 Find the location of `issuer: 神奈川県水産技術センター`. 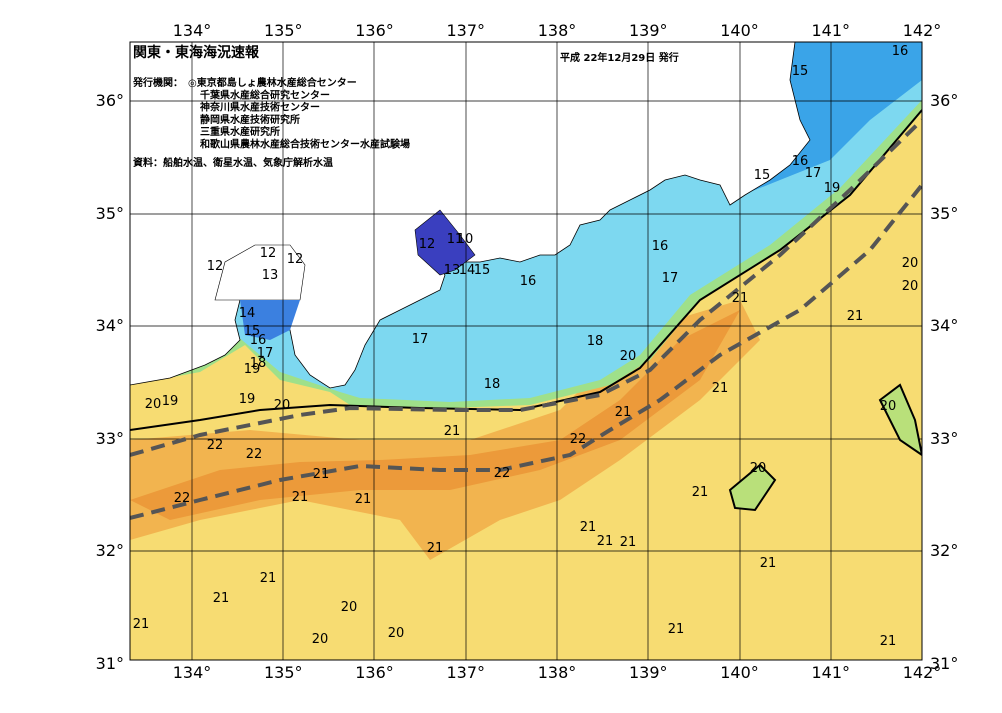

issuer: 神奈川県水産技術センター is located at coordinates (260, 107).